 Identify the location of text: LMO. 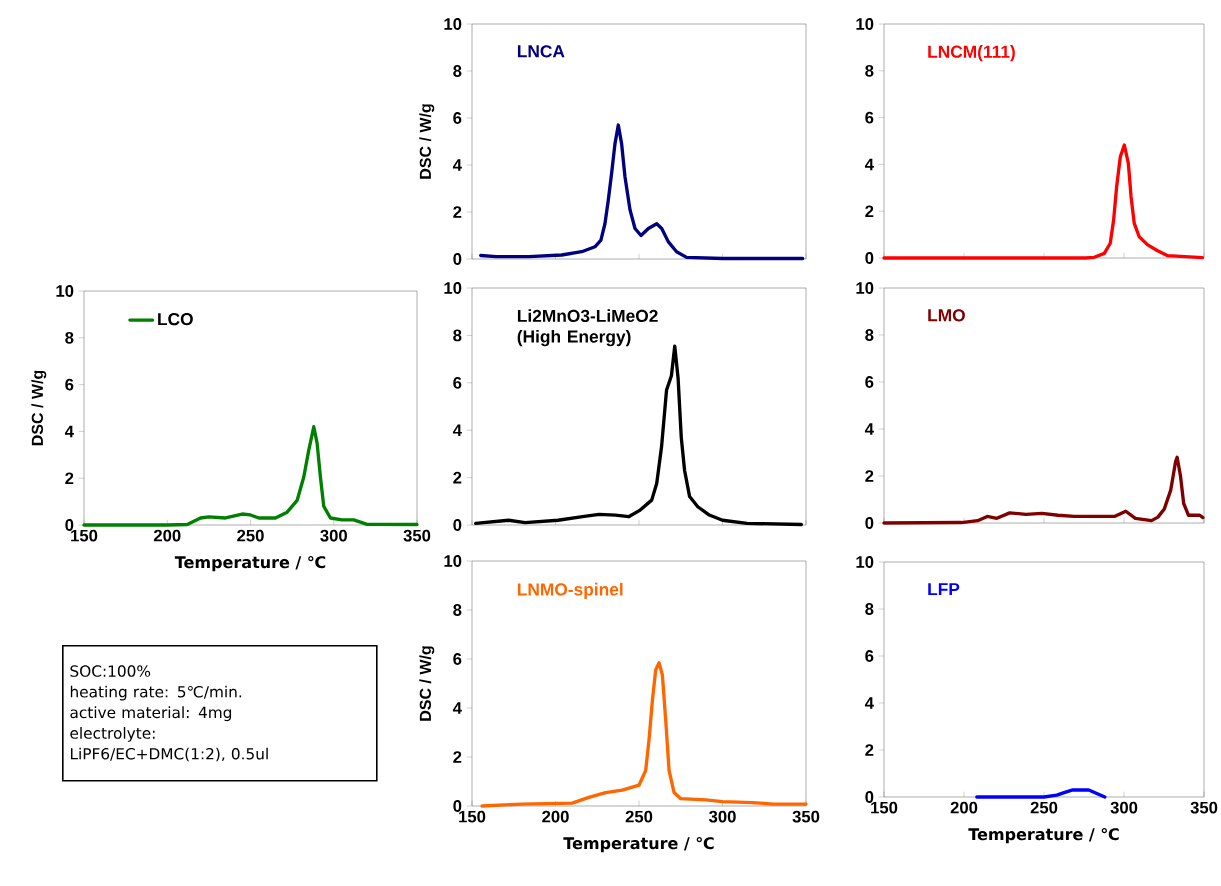
(946, 315).